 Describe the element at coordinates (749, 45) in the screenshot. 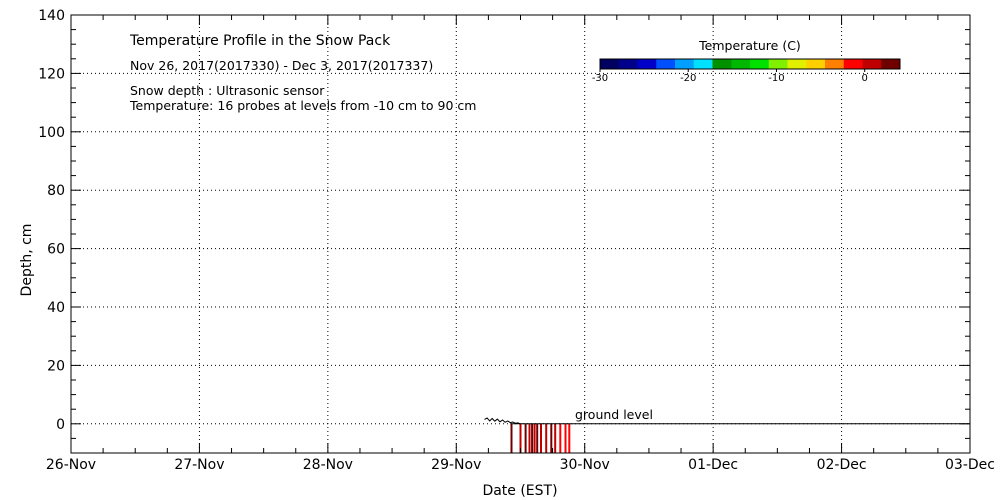

I see `colorbar-label: Temperature (C)` at that location.